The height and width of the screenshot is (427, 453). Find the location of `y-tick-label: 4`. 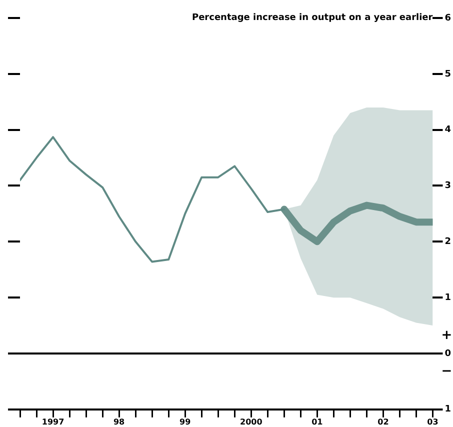

y-tick-label: 4 is located at coordinates (448, 130).